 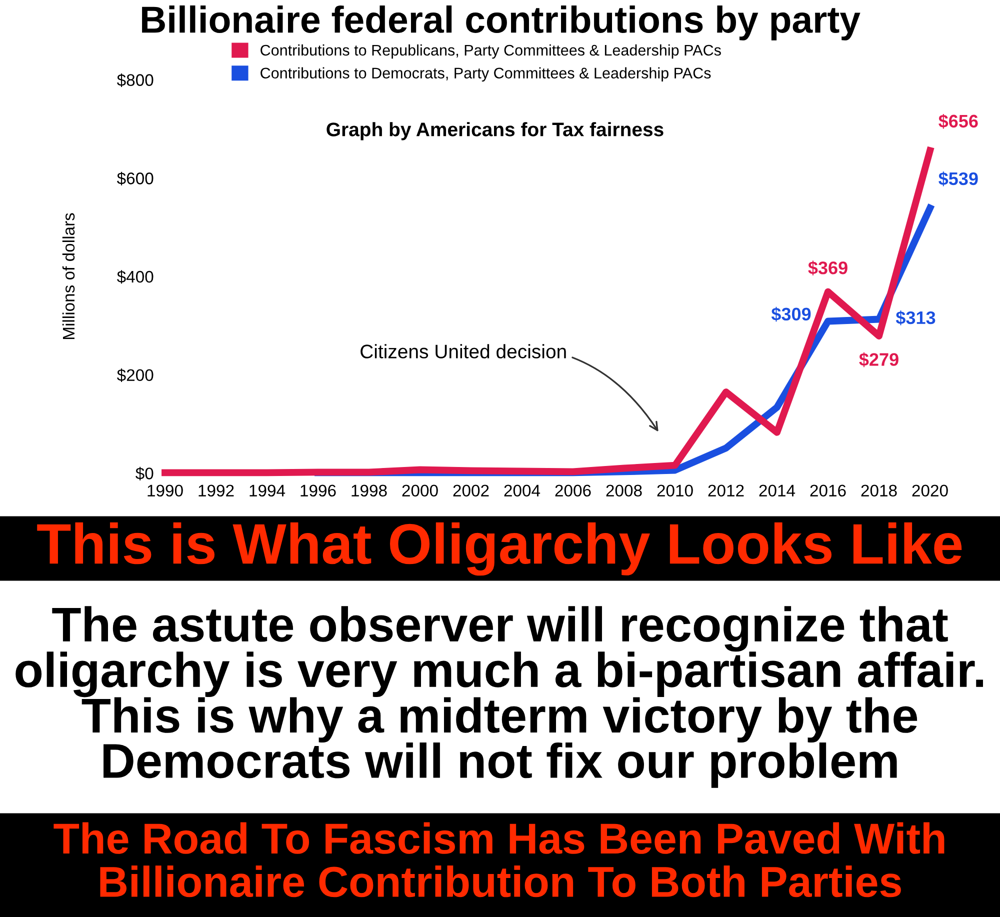 What do you see at coordinates (463, 351) in the screenshot?
I see `annotation: Citizens United decision` at bounding box center [463, 351].